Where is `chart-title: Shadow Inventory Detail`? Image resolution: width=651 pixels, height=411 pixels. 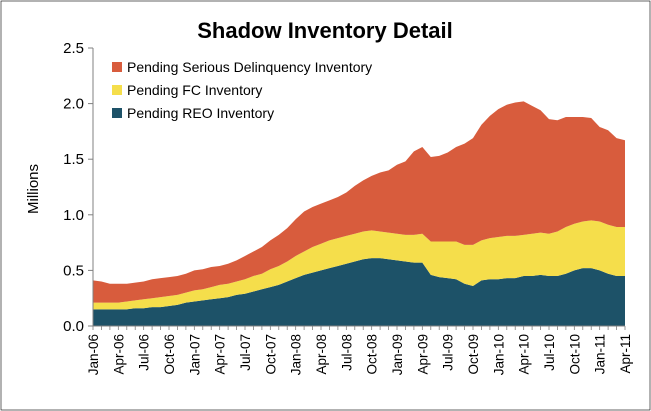 chart-title: Shadow Inventory Detail is located at coordinates (325, 30).